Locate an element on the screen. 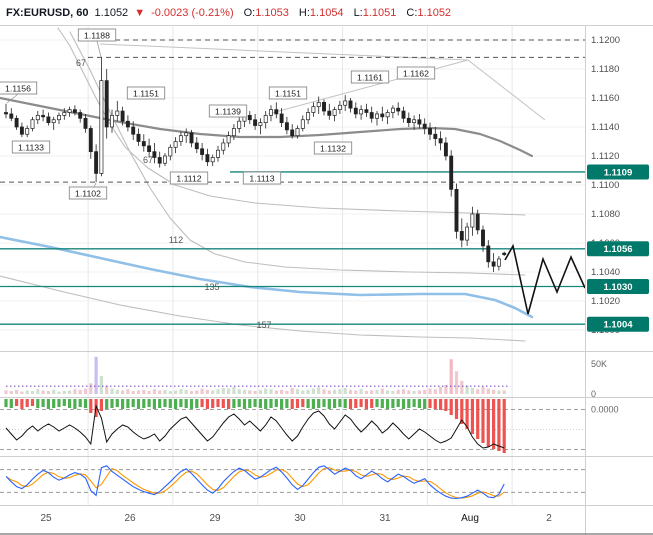 The image size is (653, 535). macd-pane is located at coordinates (292, 426).